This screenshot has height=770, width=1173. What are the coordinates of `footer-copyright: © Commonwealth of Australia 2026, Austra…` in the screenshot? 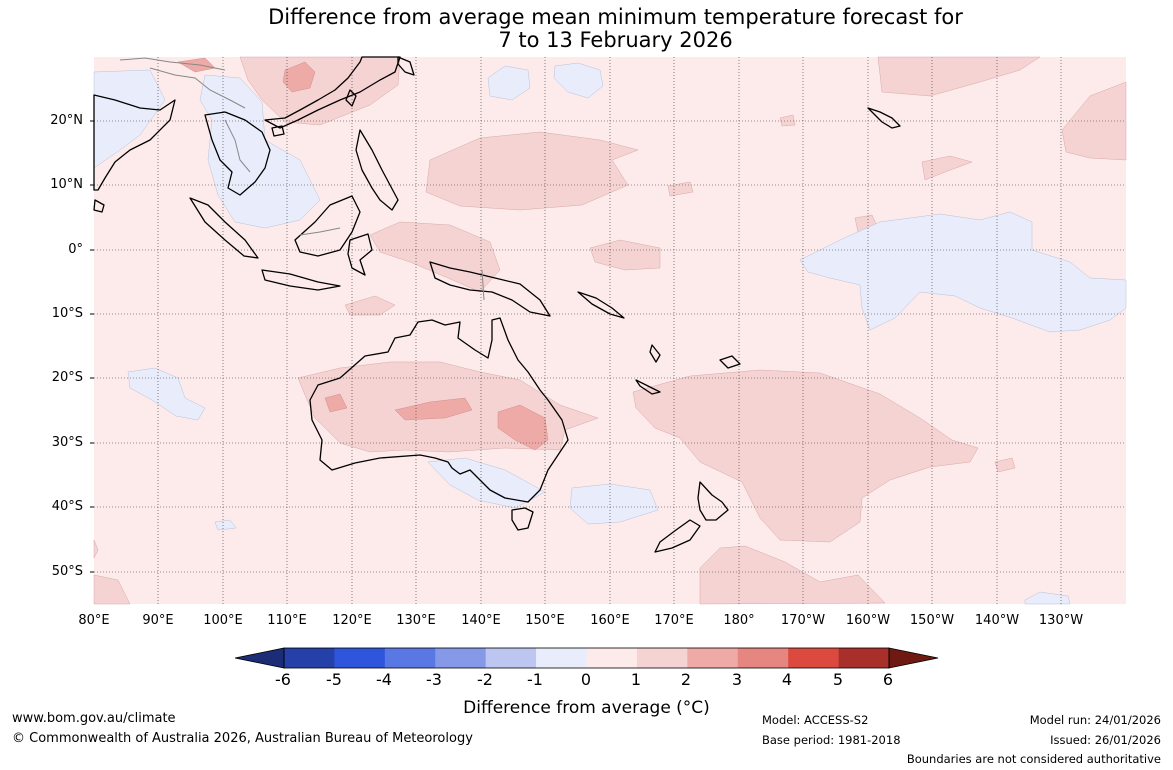 It's located at (242, 738).